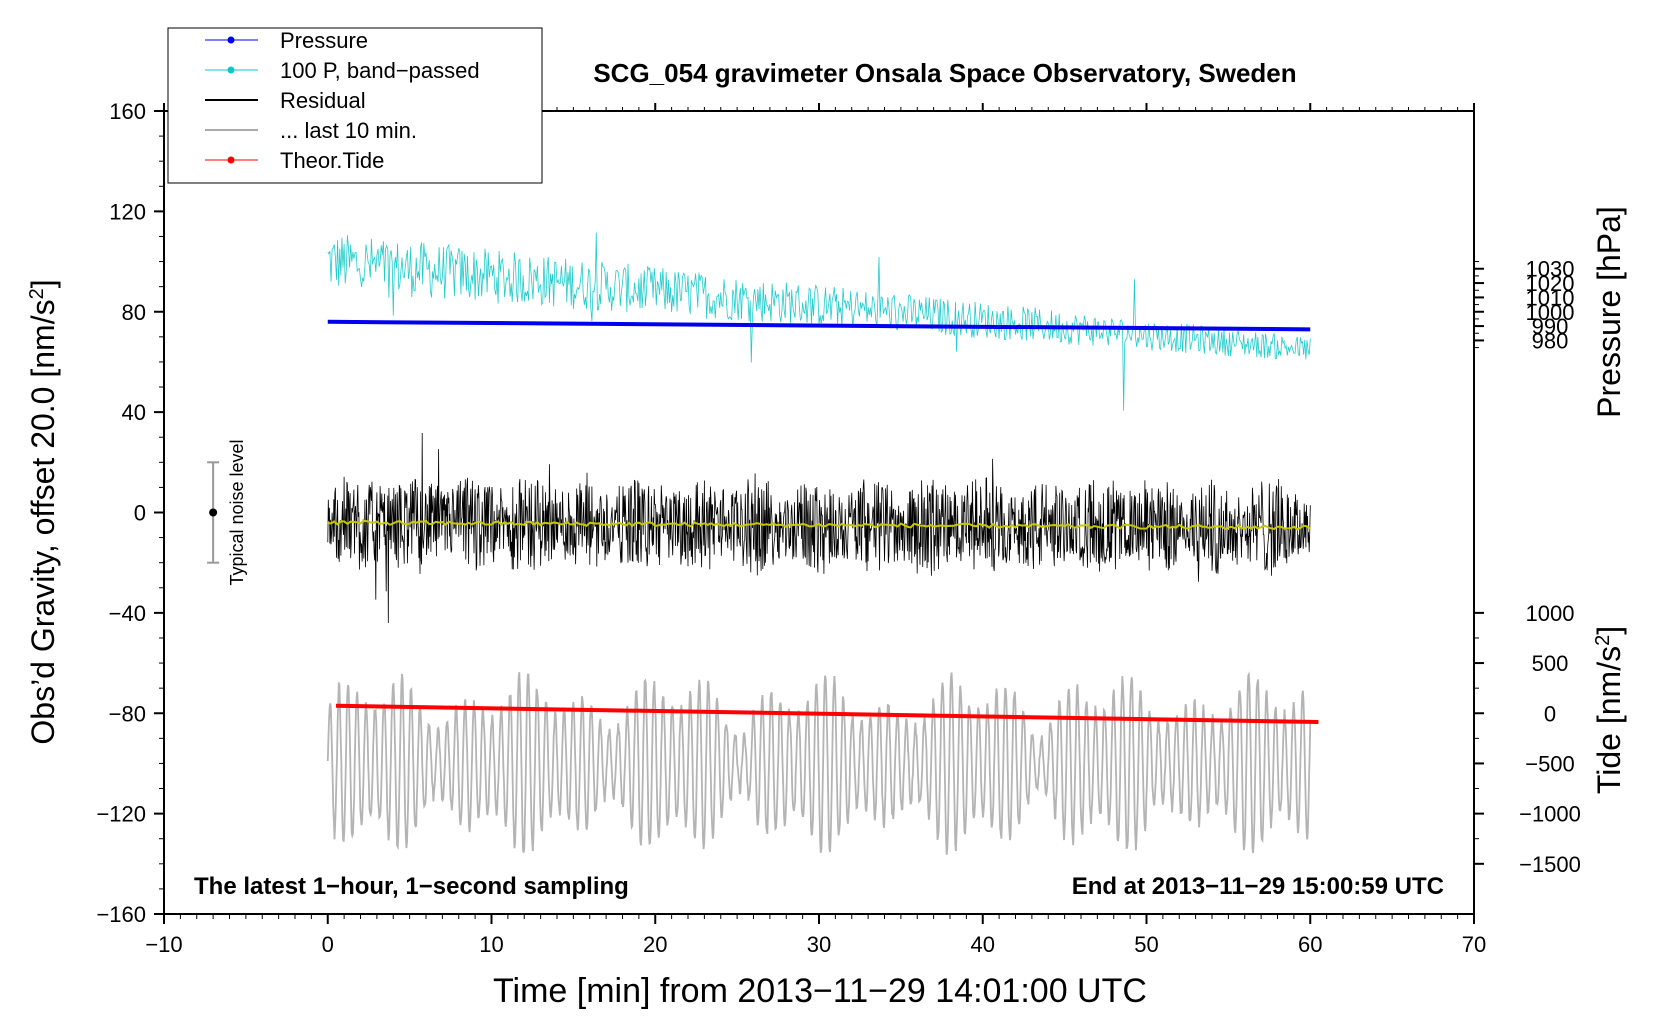 This screenshot has height=1020, width=1660. I want to click on y-tick-label: −80, so click(127, 713).